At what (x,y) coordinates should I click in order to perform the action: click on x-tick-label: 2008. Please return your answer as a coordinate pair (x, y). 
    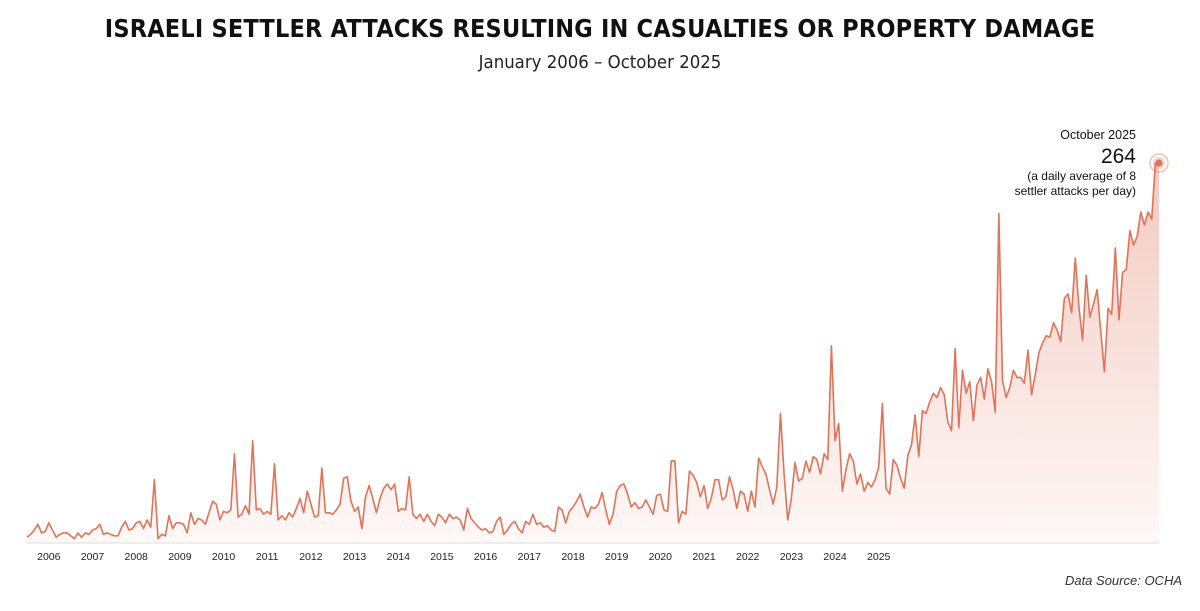
    Looking at the image, I should click on (137, 557).